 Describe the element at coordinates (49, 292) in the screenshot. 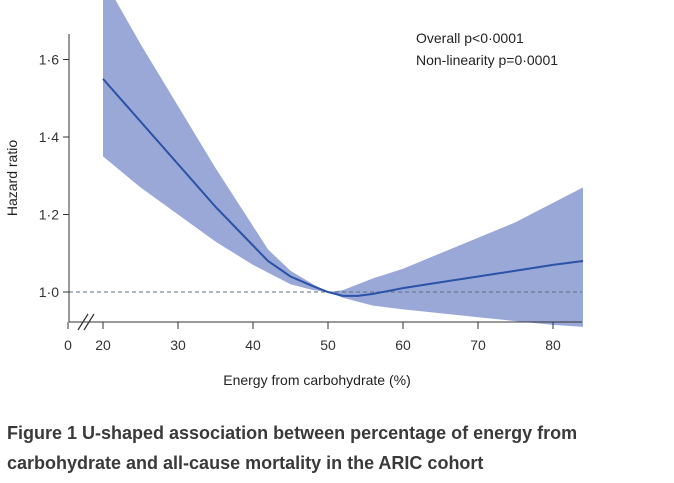

I see `y-tick-label: 1·0` at that location.